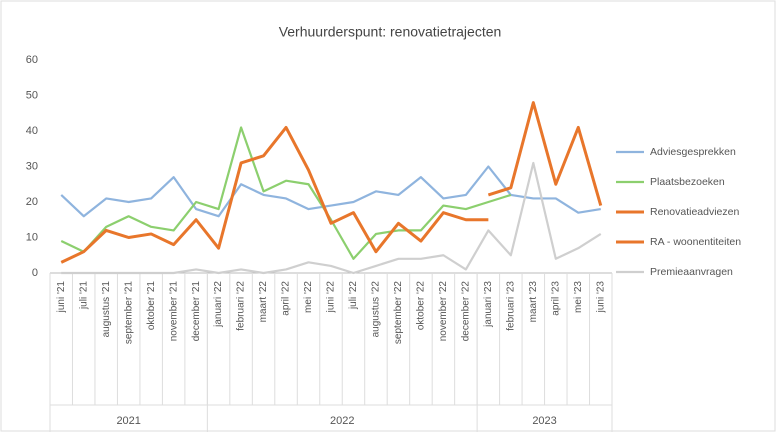  Describe the element at coordinates (691, 272) in the screenshot. I see `legend-label: Premieaanvragen` at that location.